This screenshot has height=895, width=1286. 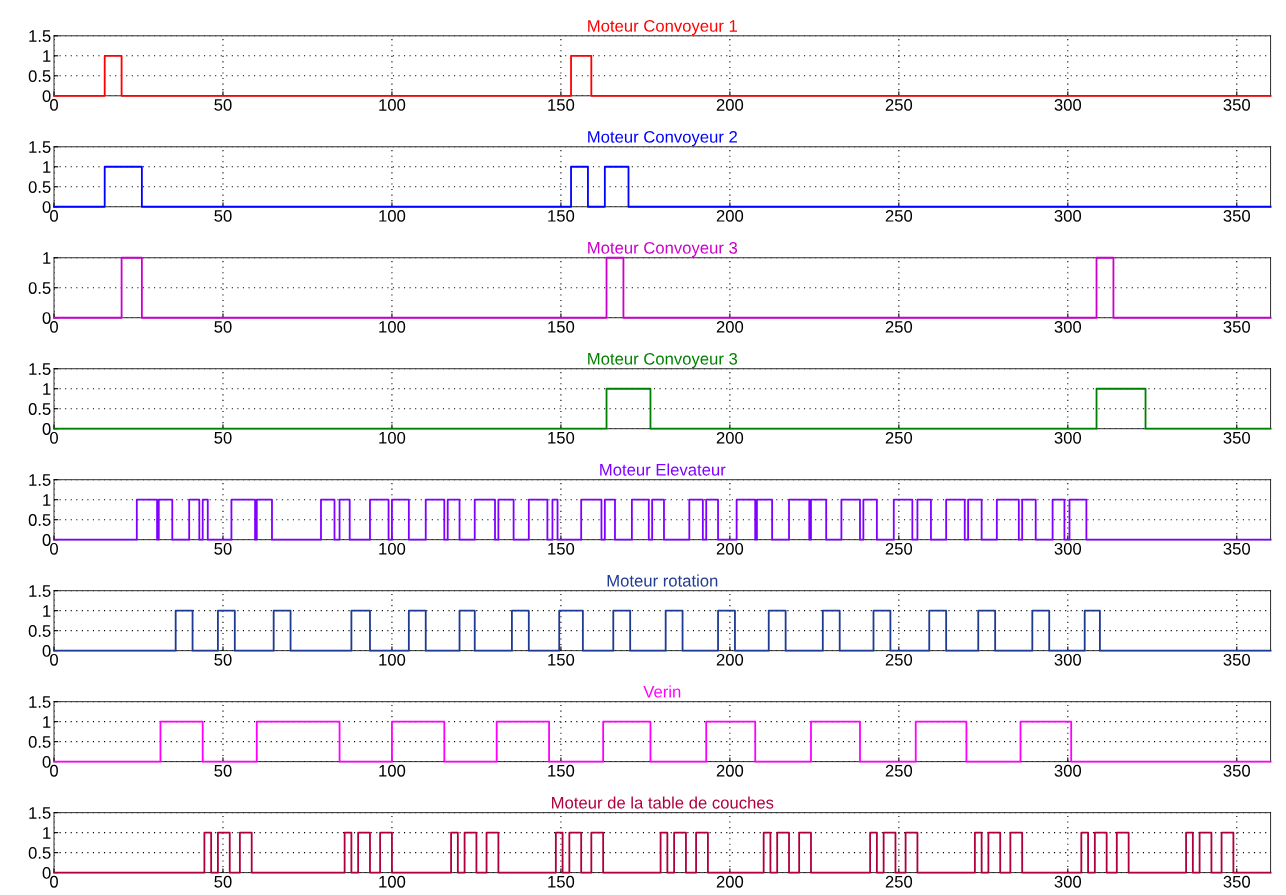 What do you see at coordinates (662, 580) in the screenshot?
I see `chart-title: Moteur rotation` at bounding box center [662, 580].